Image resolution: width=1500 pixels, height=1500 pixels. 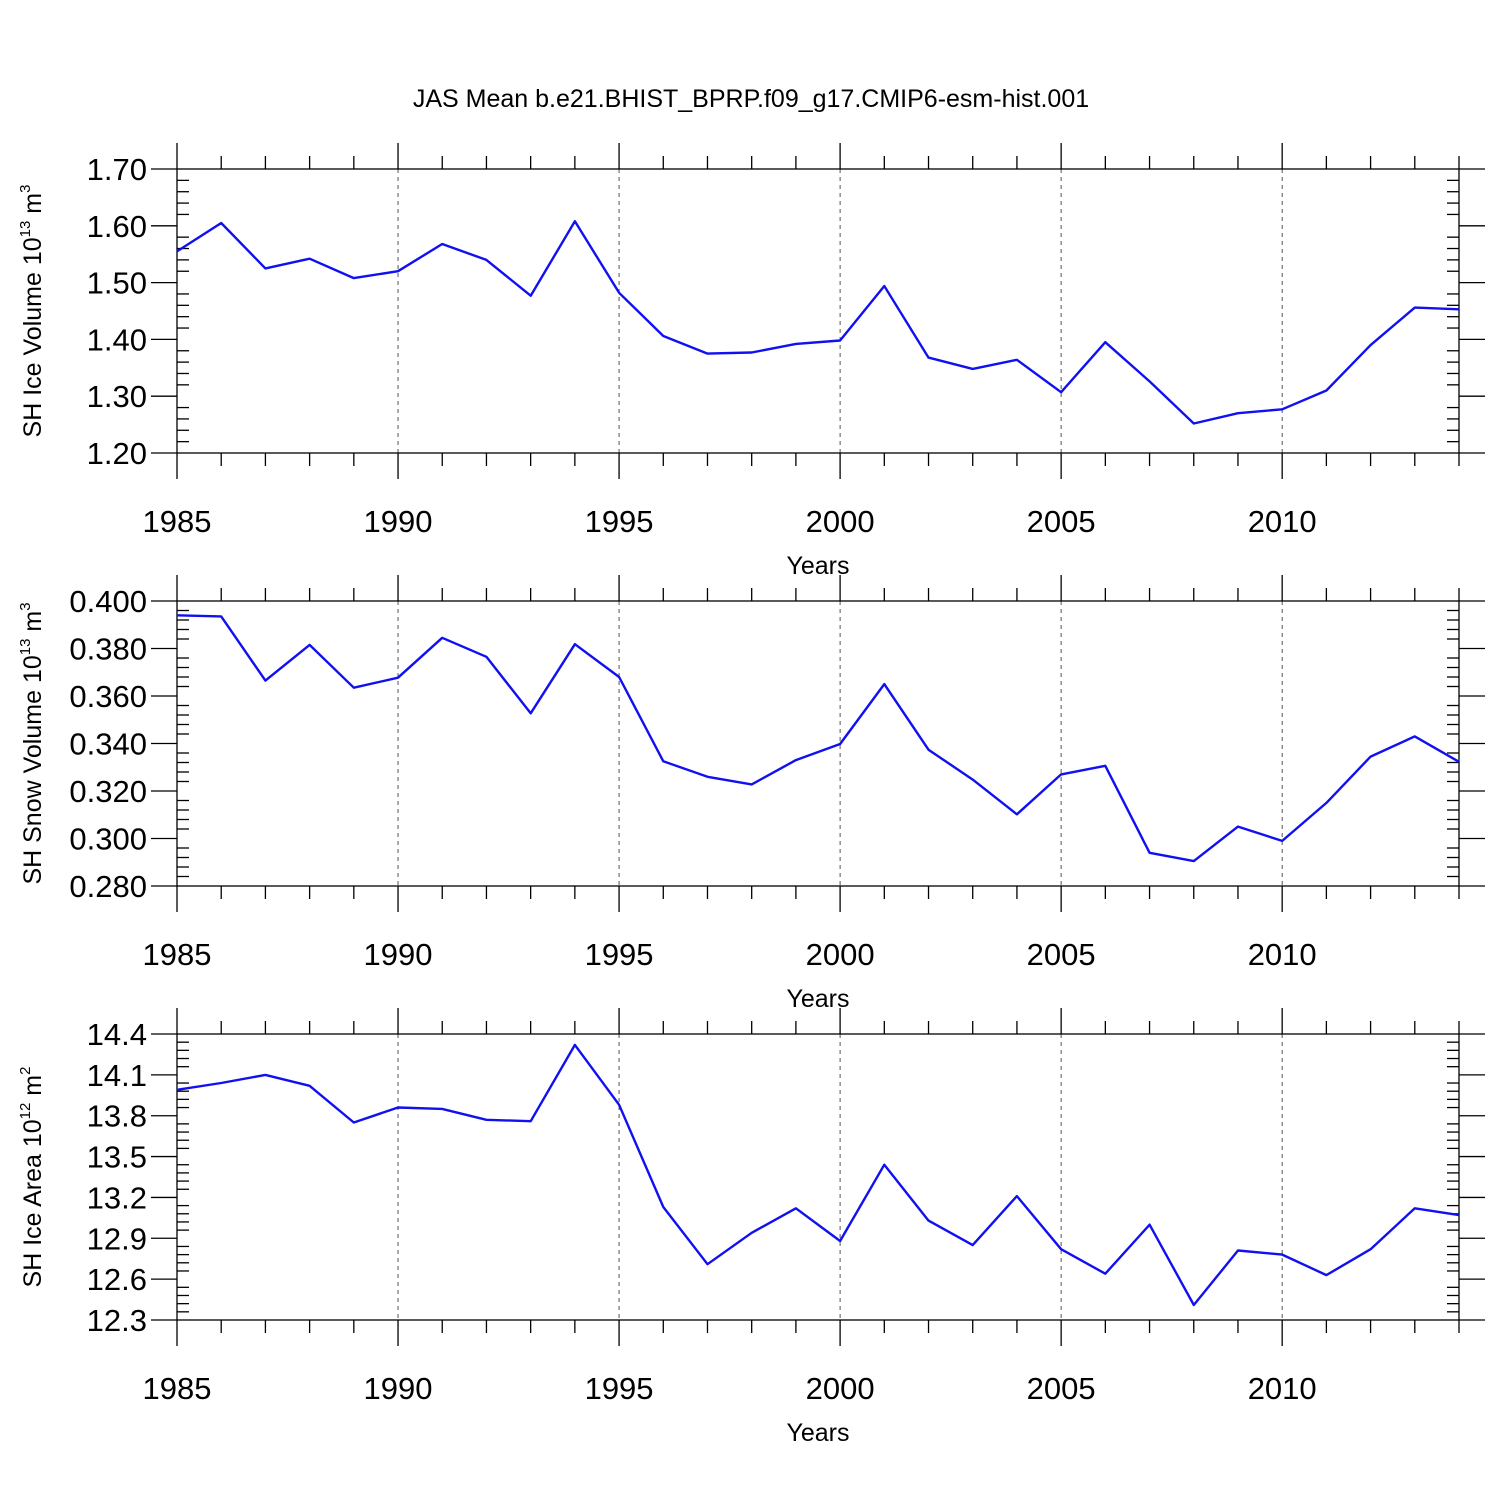 I want to click on y-tick-label: 1.60, so click(x=117, y=226).